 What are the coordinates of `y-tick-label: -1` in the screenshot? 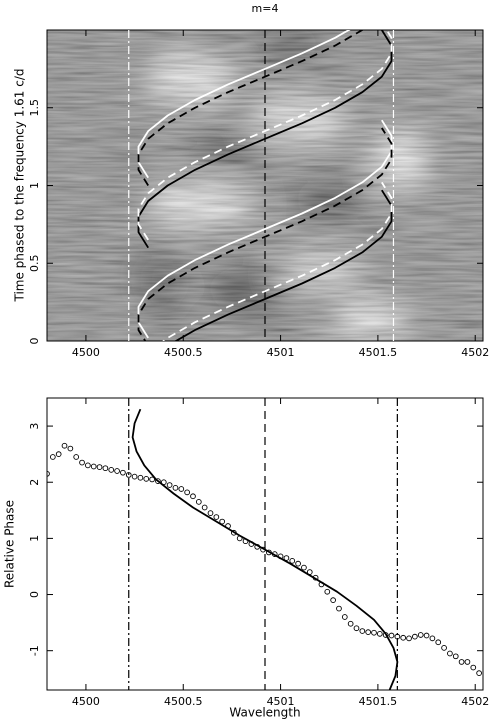 It's located at (34, 650).